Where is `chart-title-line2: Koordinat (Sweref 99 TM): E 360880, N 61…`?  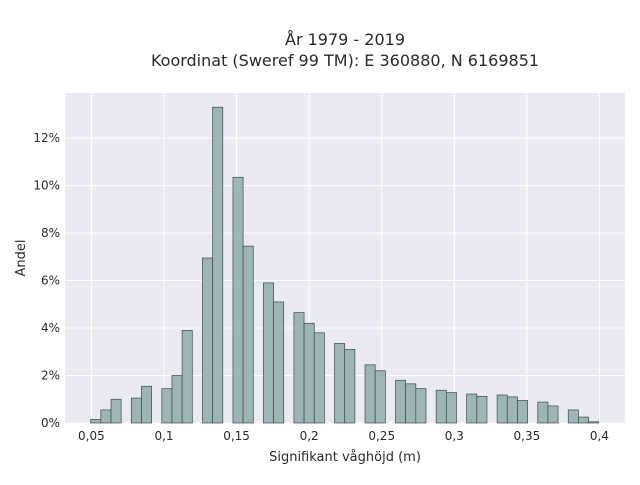 chart-title-line2: Koordinat (Sweref 99 TM): E 360880, N 61… is located at coordinates (345, 60).